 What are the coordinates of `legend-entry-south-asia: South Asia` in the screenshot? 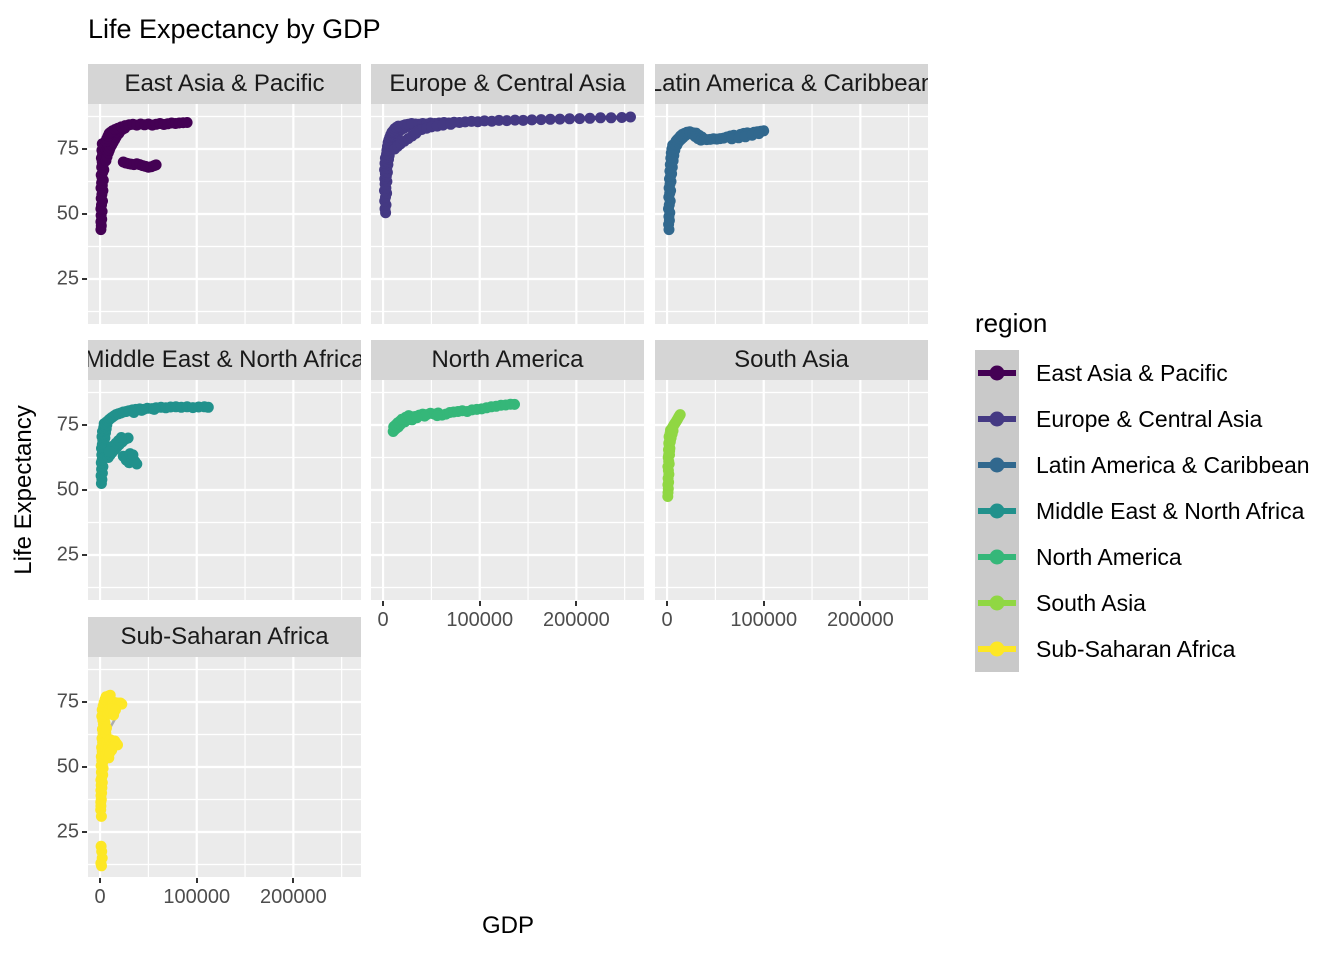 It's located at (1142, 603).